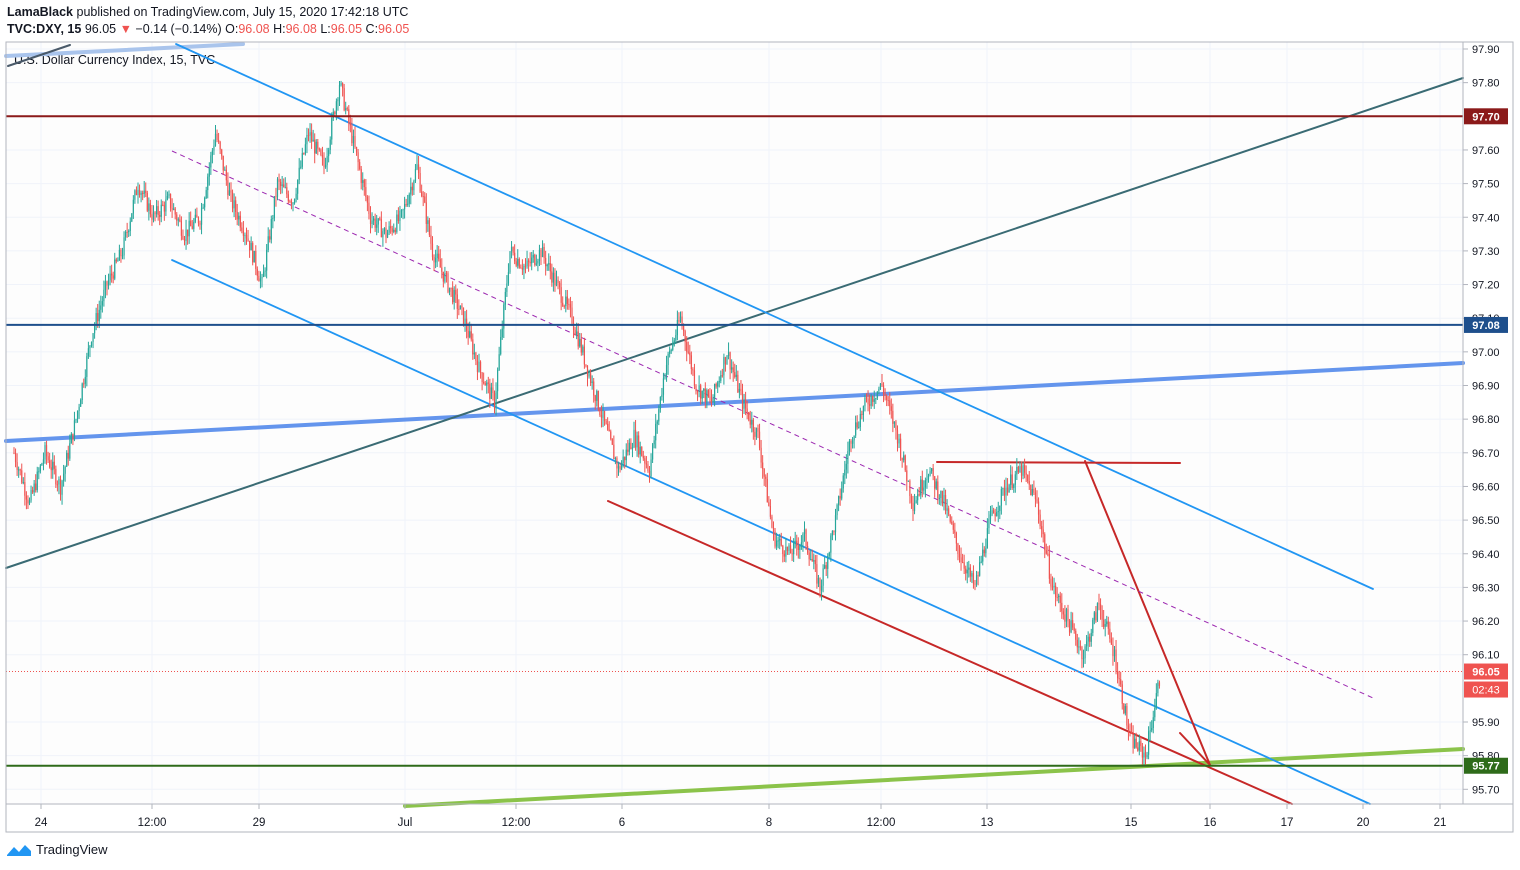  Describe the element at coordinates (741, 816) in the screenshot. I see `time-axis: 24 12:00 29 Jul 12:00 6 8 12:00 13 15 16 17 20 21` at that location.